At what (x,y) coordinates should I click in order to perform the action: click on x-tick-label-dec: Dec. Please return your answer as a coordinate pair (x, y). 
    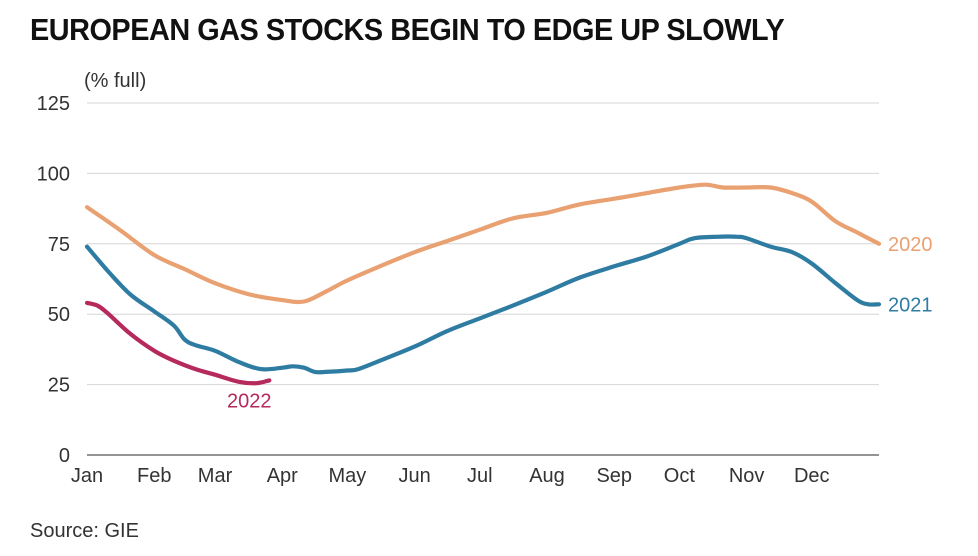
    Looking at the image, I should click on (812, 476).